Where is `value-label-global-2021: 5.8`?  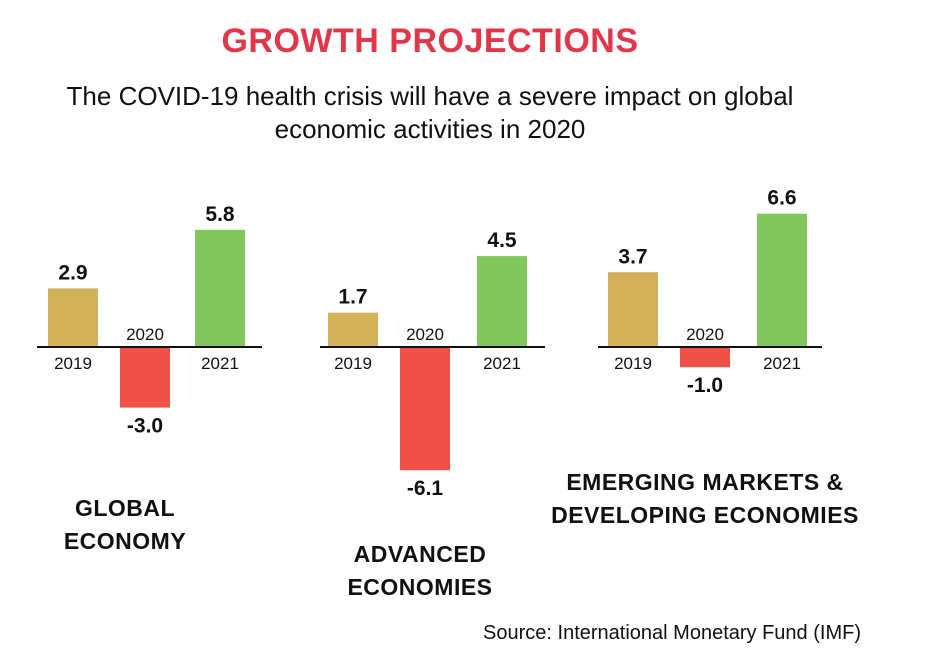
value-label-global-2021: 5.8 is located at coordinates (220, 214).